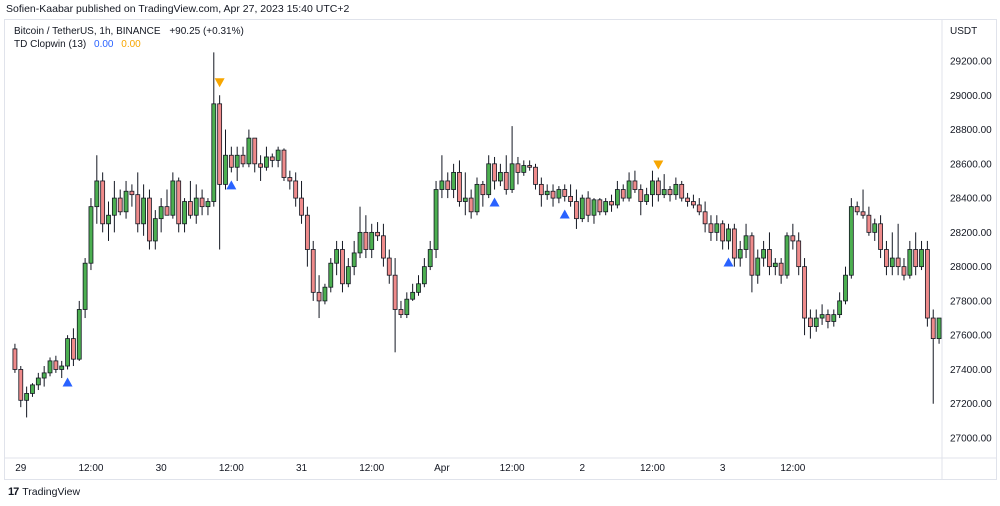 Image resolution: width=1000 pixels, height=506 pixels. I want to click on y-tick-label: 27800.00, so click(971, 301).